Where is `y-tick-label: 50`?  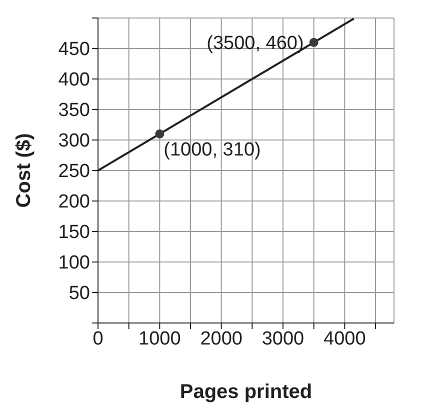
y-tick-label: 50 is located at coordinates (79, 293).